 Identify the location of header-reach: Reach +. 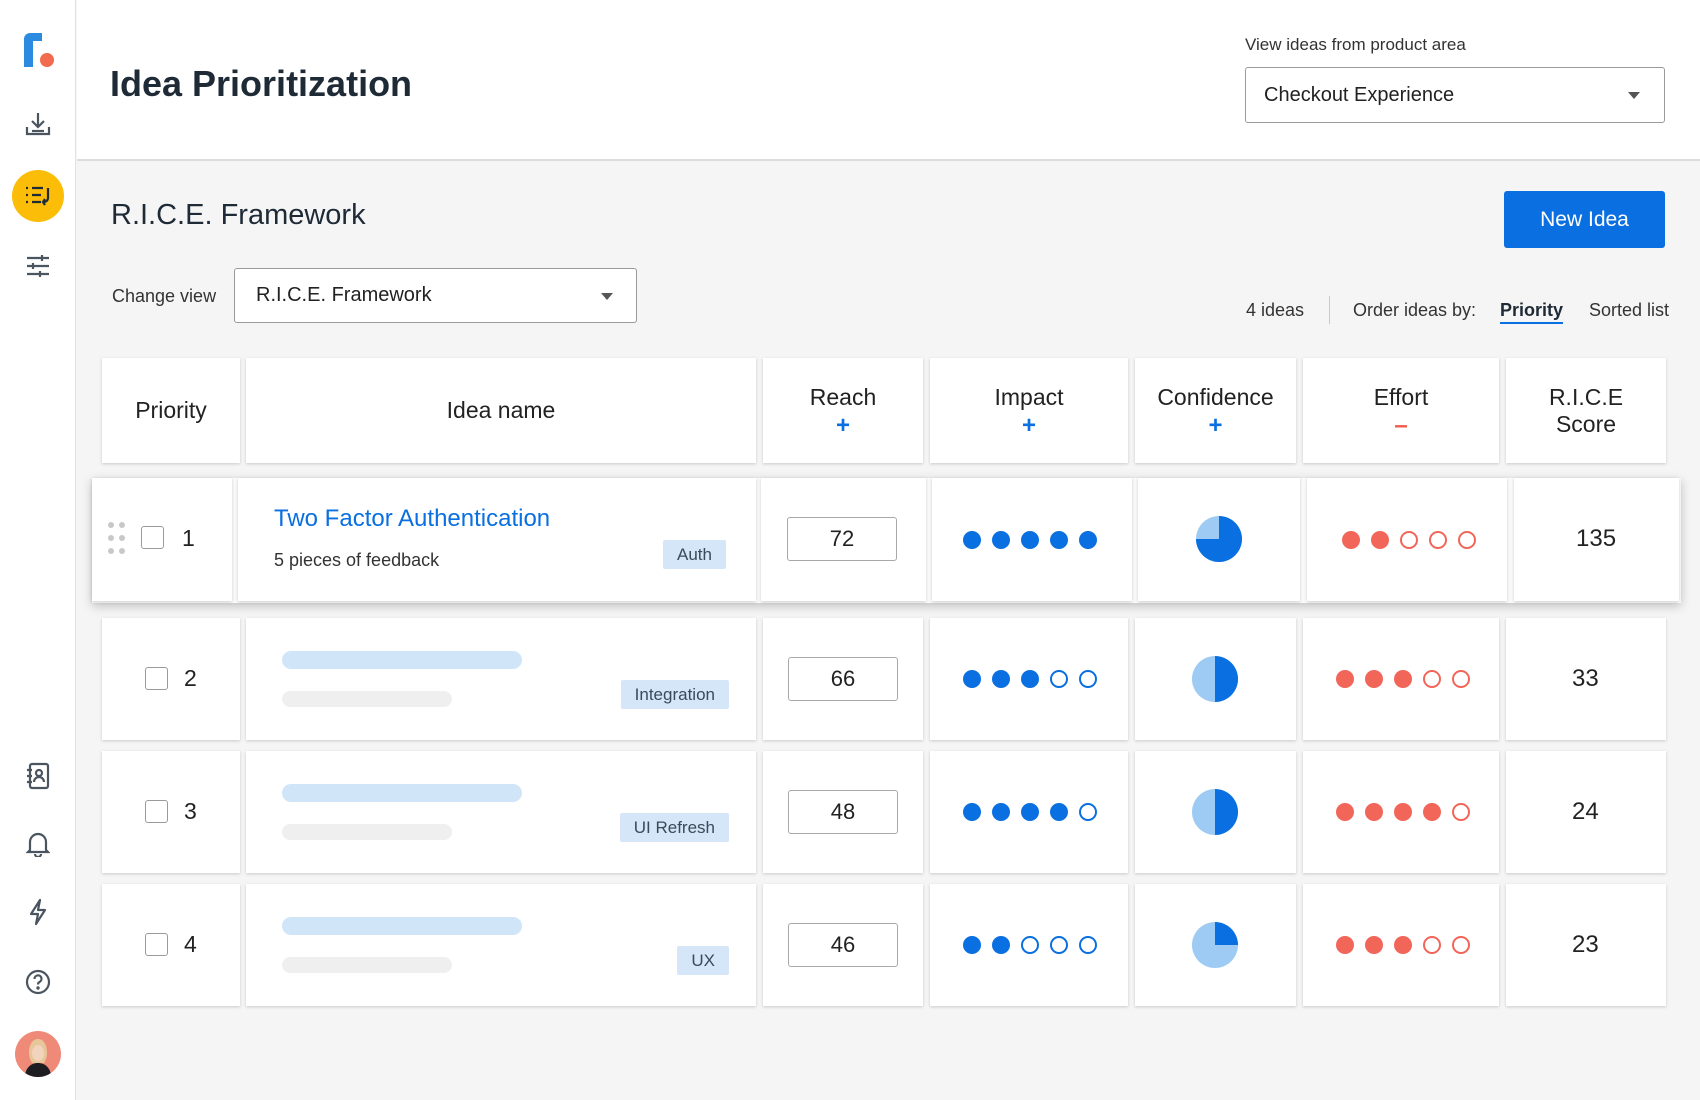
(843, 410).